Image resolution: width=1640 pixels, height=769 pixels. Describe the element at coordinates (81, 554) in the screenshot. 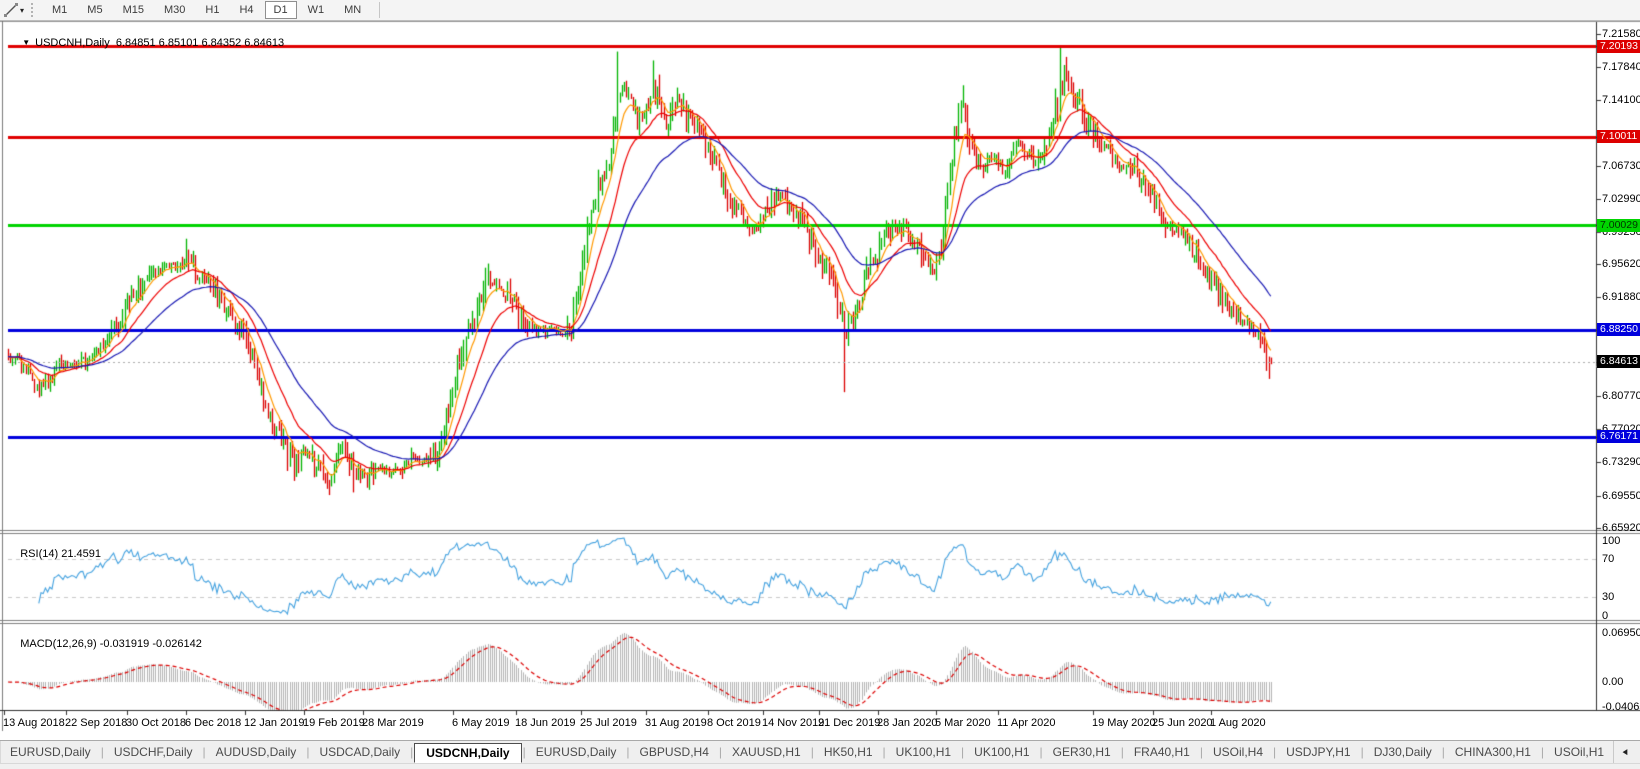

I see `rsi-value: 21.4591` at that location.